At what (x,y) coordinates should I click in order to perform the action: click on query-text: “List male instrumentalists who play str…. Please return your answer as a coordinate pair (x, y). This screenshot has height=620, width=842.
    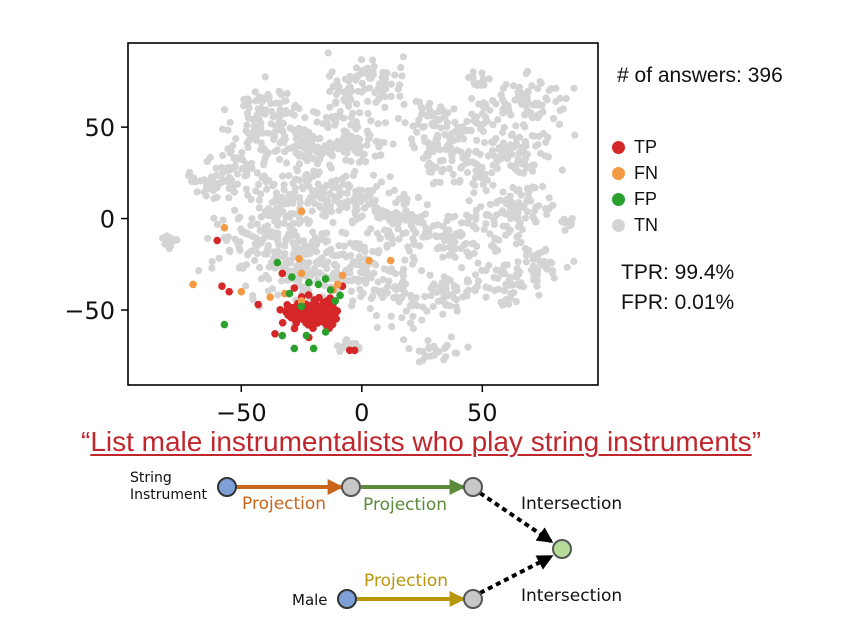
    Looking at the image, I should click on (421, 442).